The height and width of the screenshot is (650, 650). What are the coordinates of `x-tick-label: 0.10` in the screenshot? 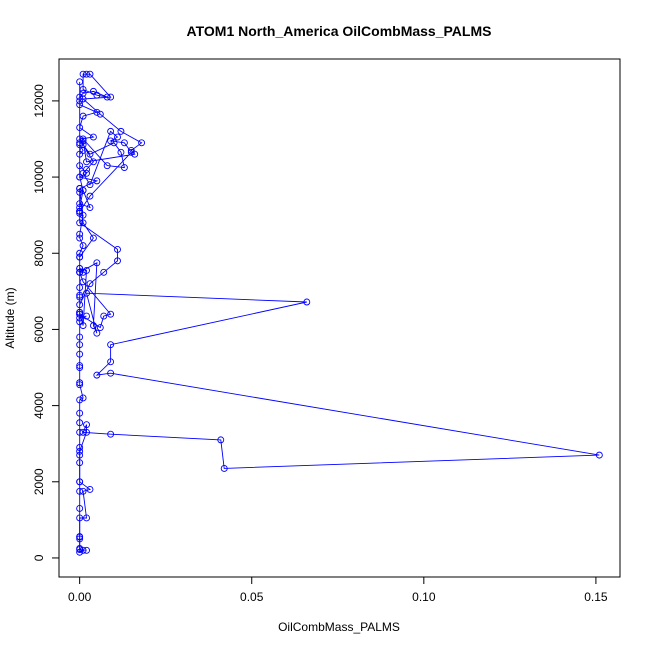 It's located at (424, 597).